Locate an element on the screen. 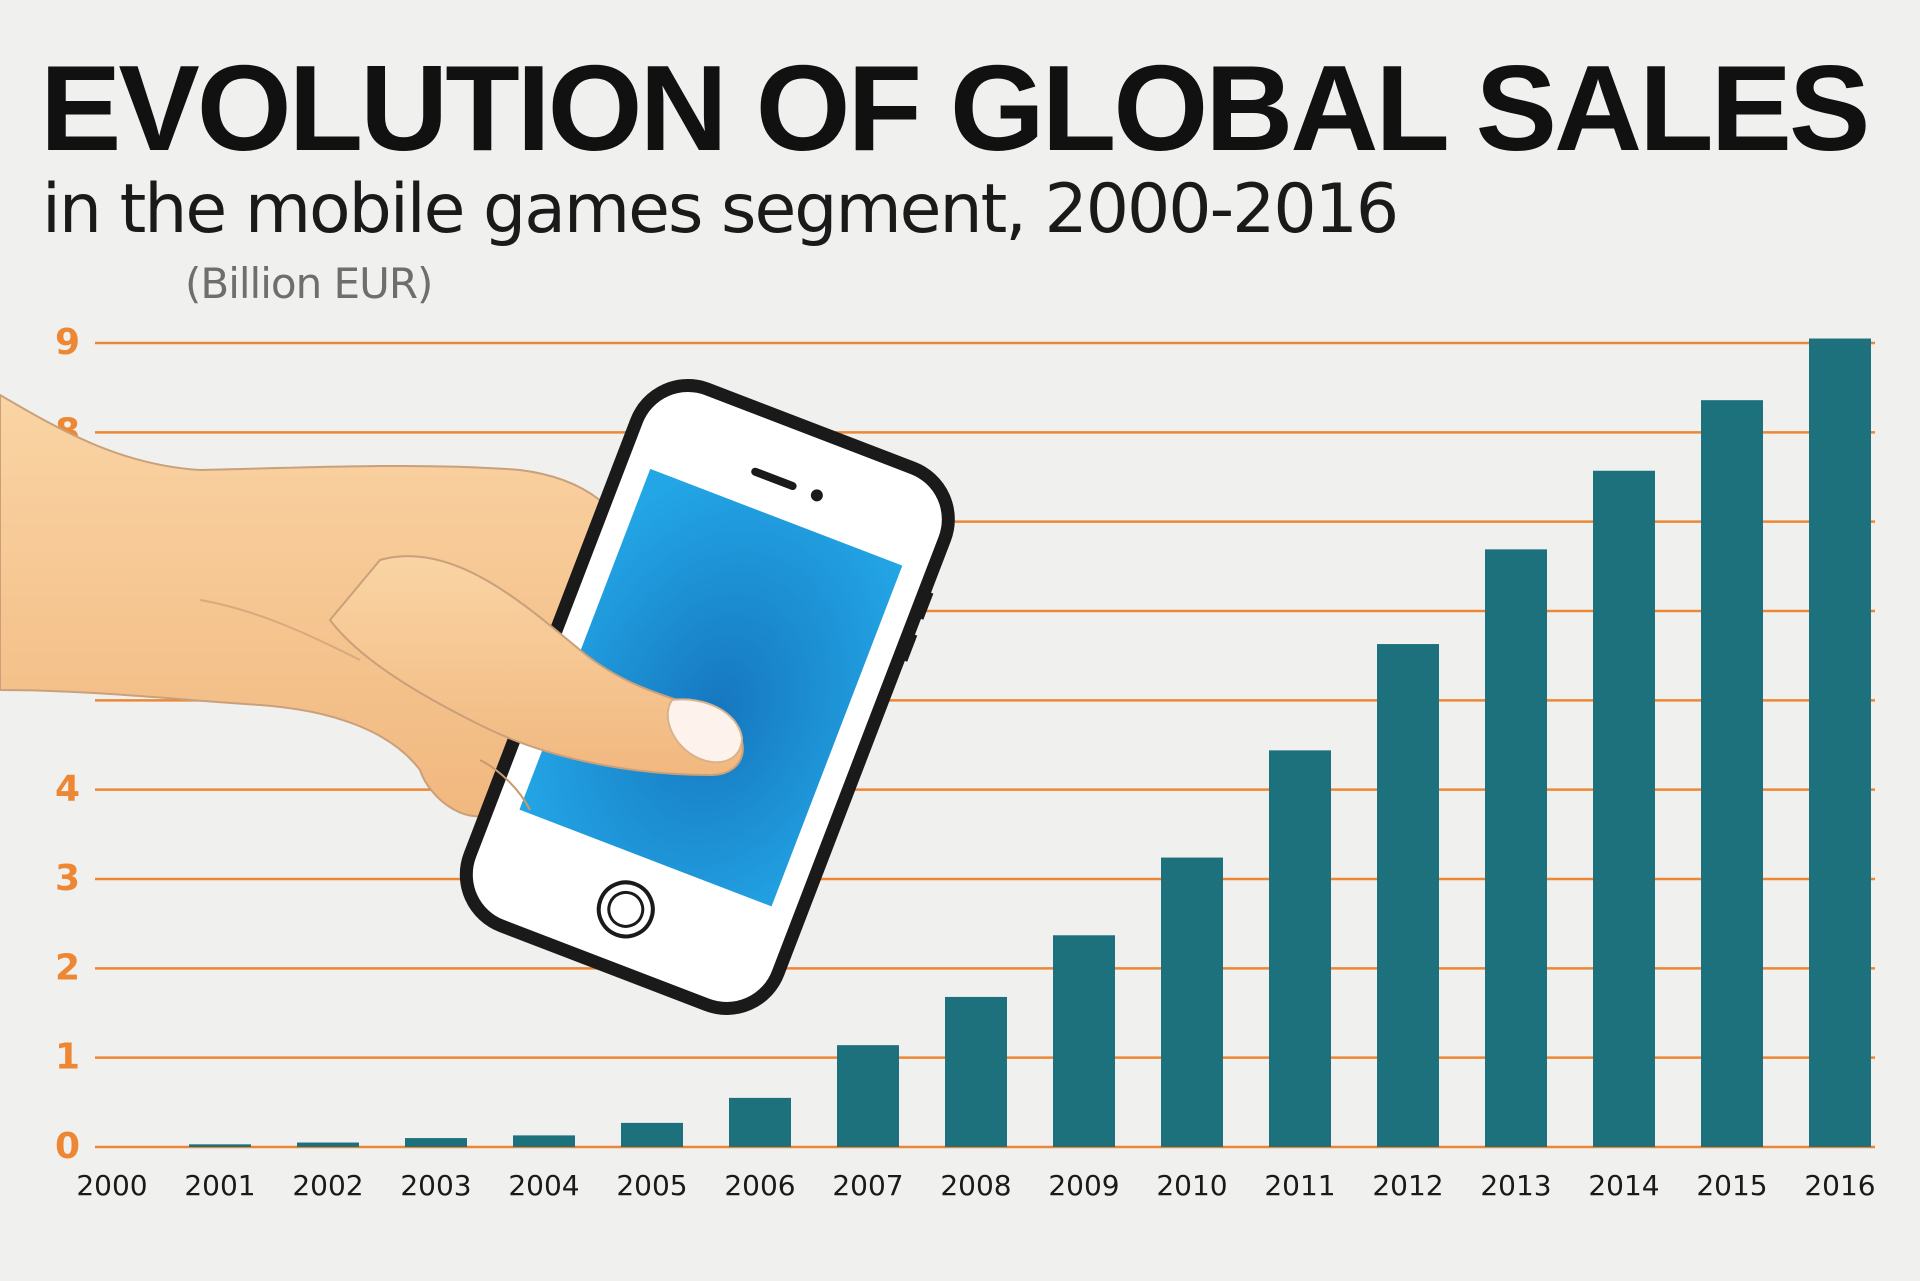 The width and height of the screenshot is (1920, 1281). bar-2012 is located at coordinates (1408, 895).